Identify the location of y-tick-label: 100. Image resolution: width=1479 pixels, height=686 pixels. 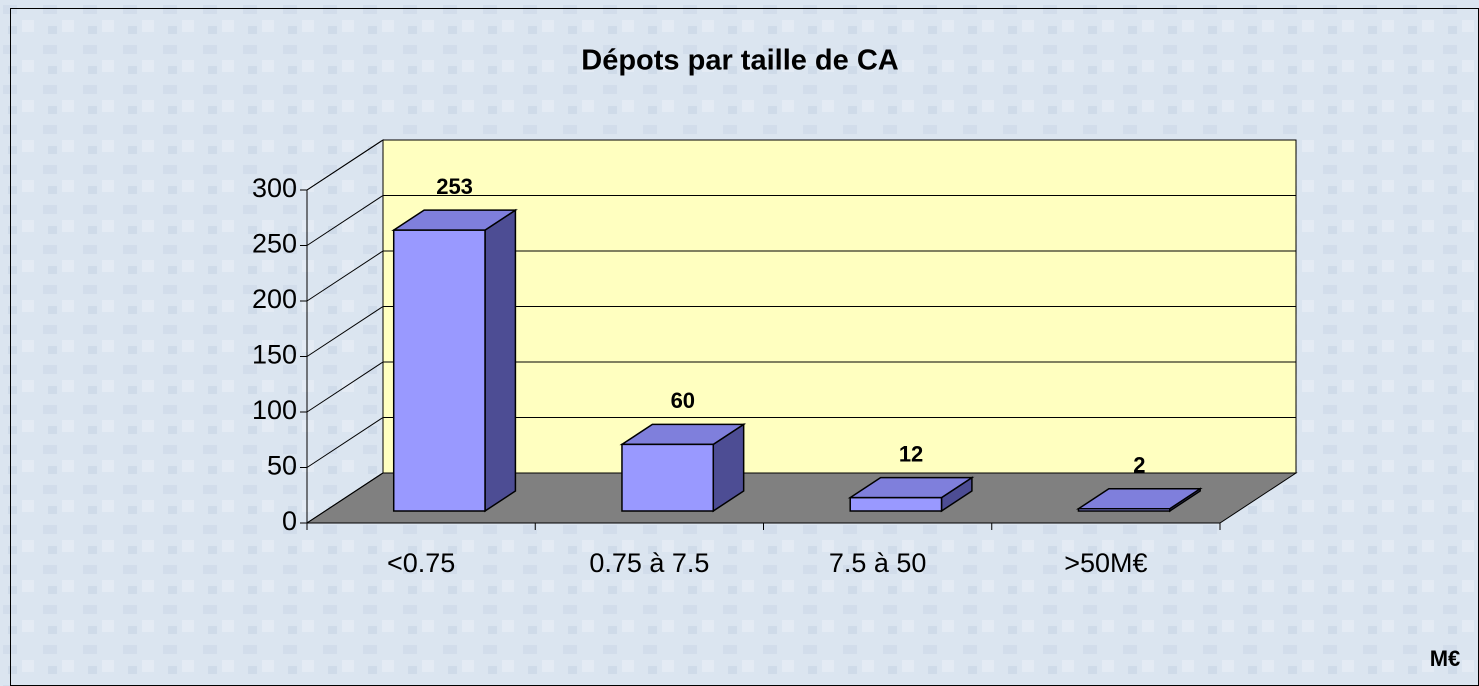
(274, 410).